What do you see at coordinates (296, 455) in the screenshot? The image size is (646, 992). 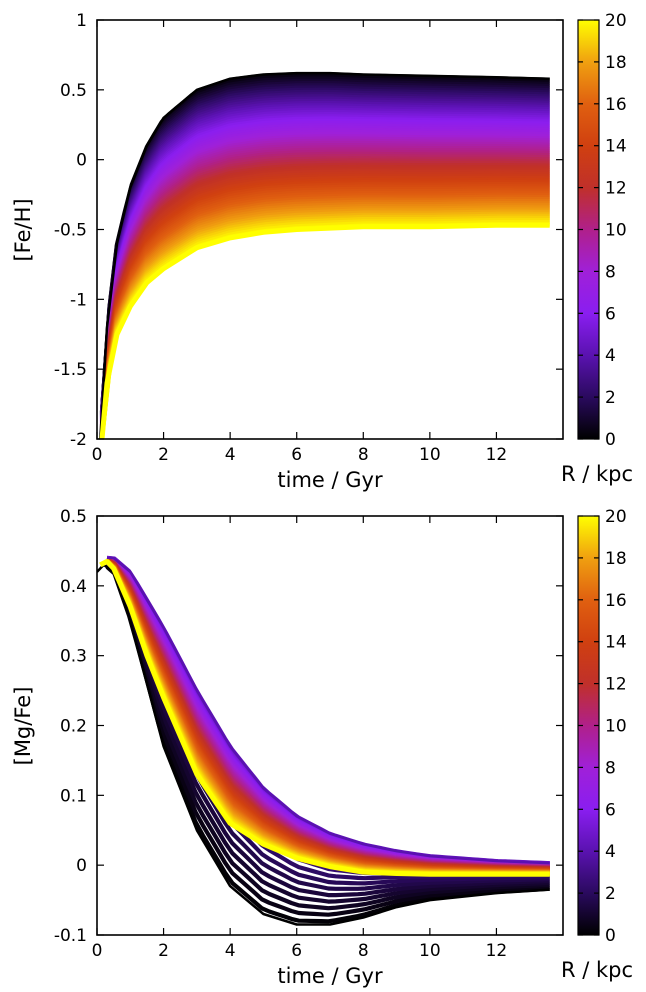 I see `fe-h-x-tick-label: 6` at bounding box center [296, 455].